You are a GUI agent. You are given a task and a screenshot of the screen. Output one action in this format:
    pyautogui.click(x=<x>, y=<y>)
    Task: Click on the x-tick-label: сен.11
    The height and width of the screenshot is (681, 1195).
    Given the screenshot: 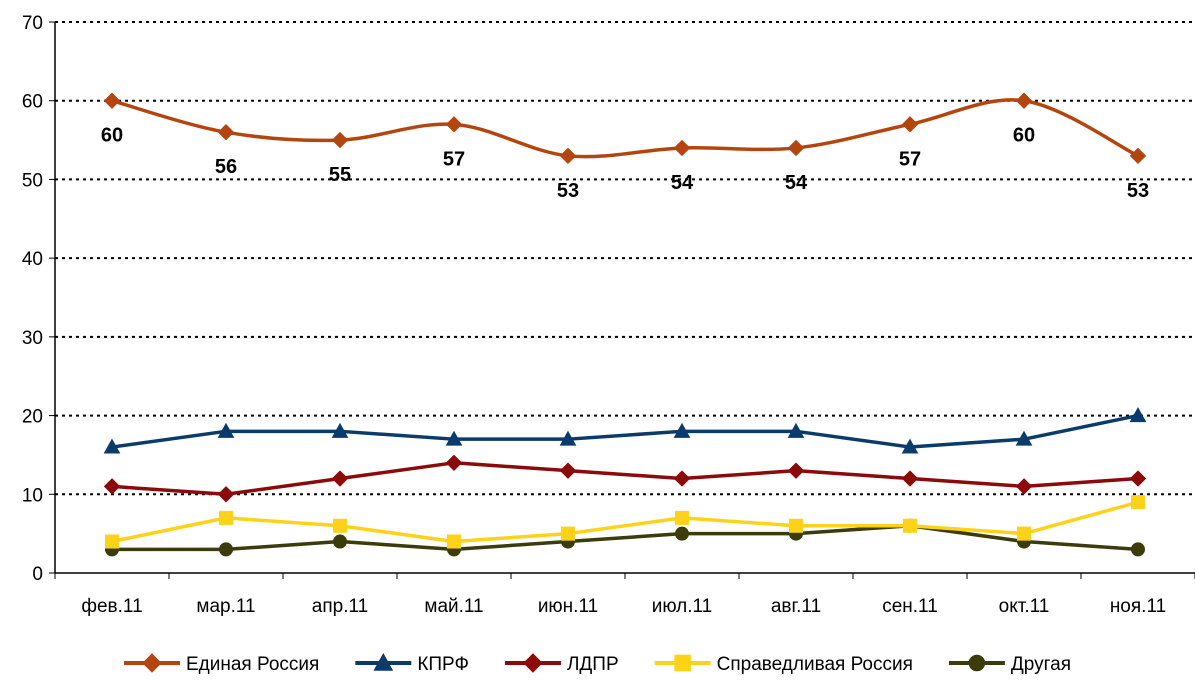 What is the action you would take?
    pyautogui.click(x=910, y=606)
    